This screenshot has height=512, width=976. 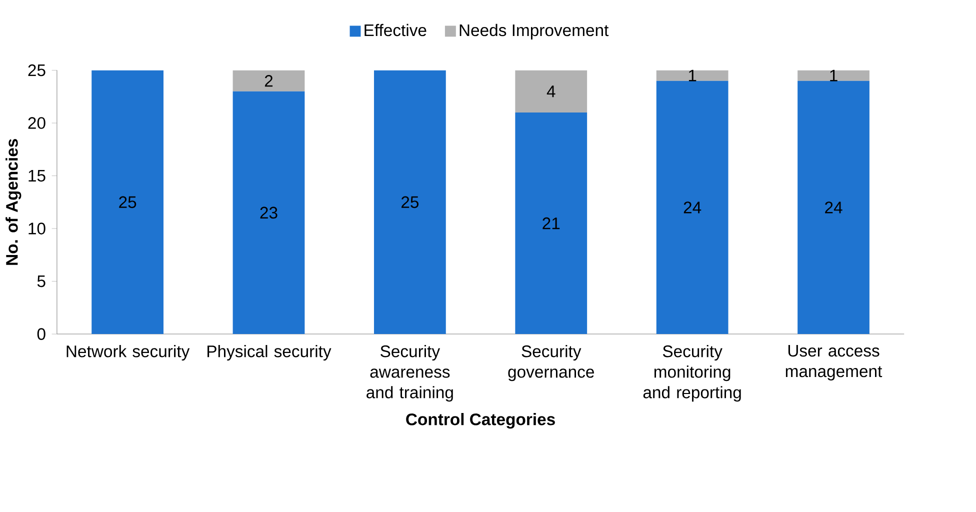 What do you see at coordinates (37, 176) in the screenshot?
I see `y-tick-label: 15` at bounding box center [37, 176].